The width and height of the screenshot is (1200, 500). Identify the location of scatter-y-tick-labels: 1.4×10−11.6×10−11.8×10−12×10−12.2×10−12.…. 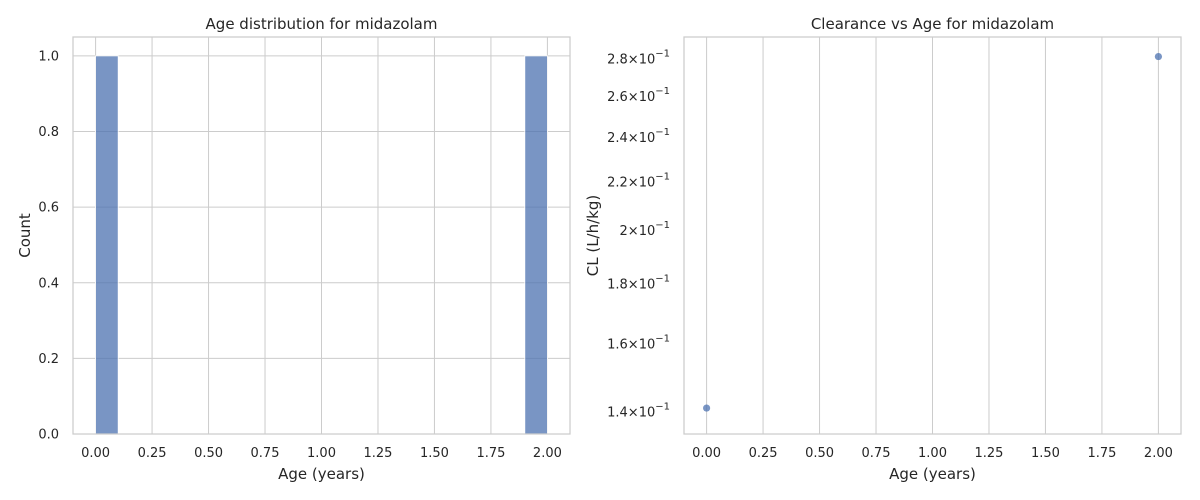
(638, 234).